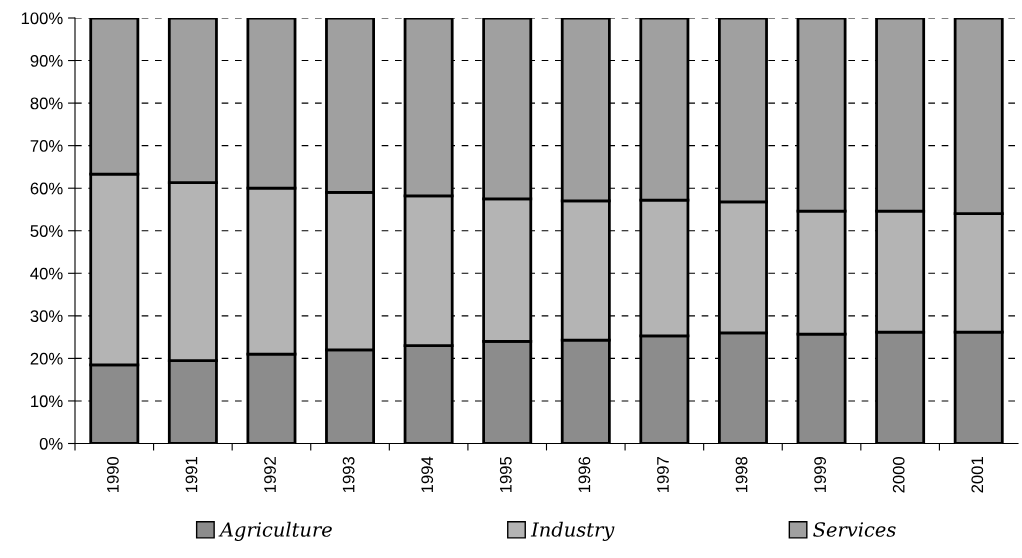  What do you see at coordinates (741, 474) in the screenshot?
I see `x-tick-label: 1998` at bounding box center [741, 474].